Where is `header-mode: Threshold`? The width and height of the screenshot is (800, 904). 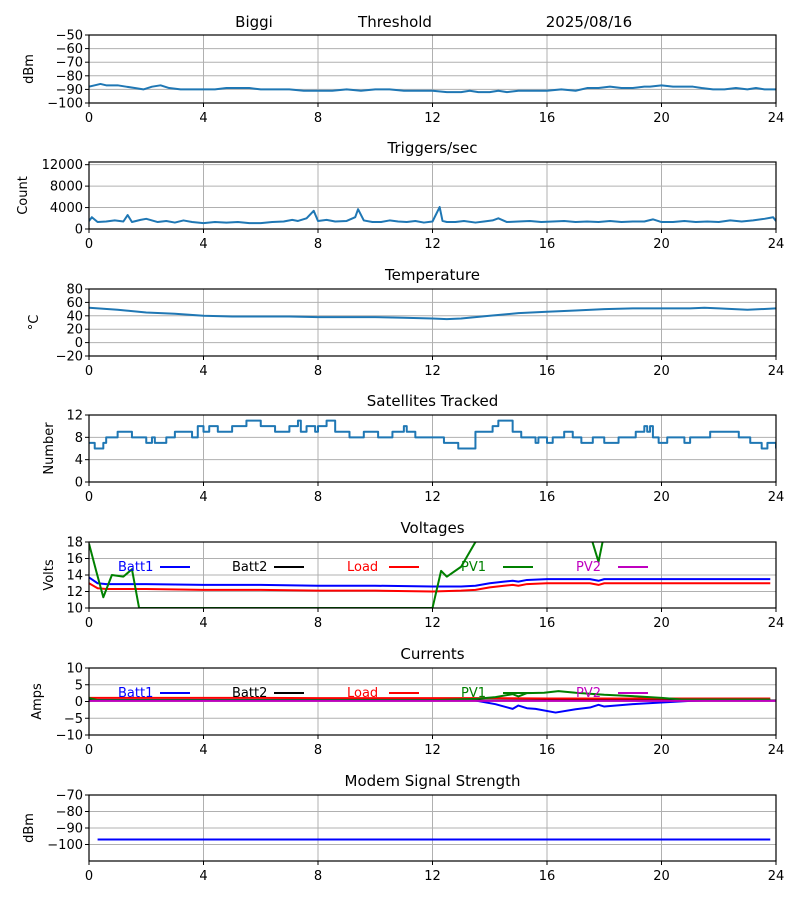 header-mode: Threshold is located at coordinates (394, 22).